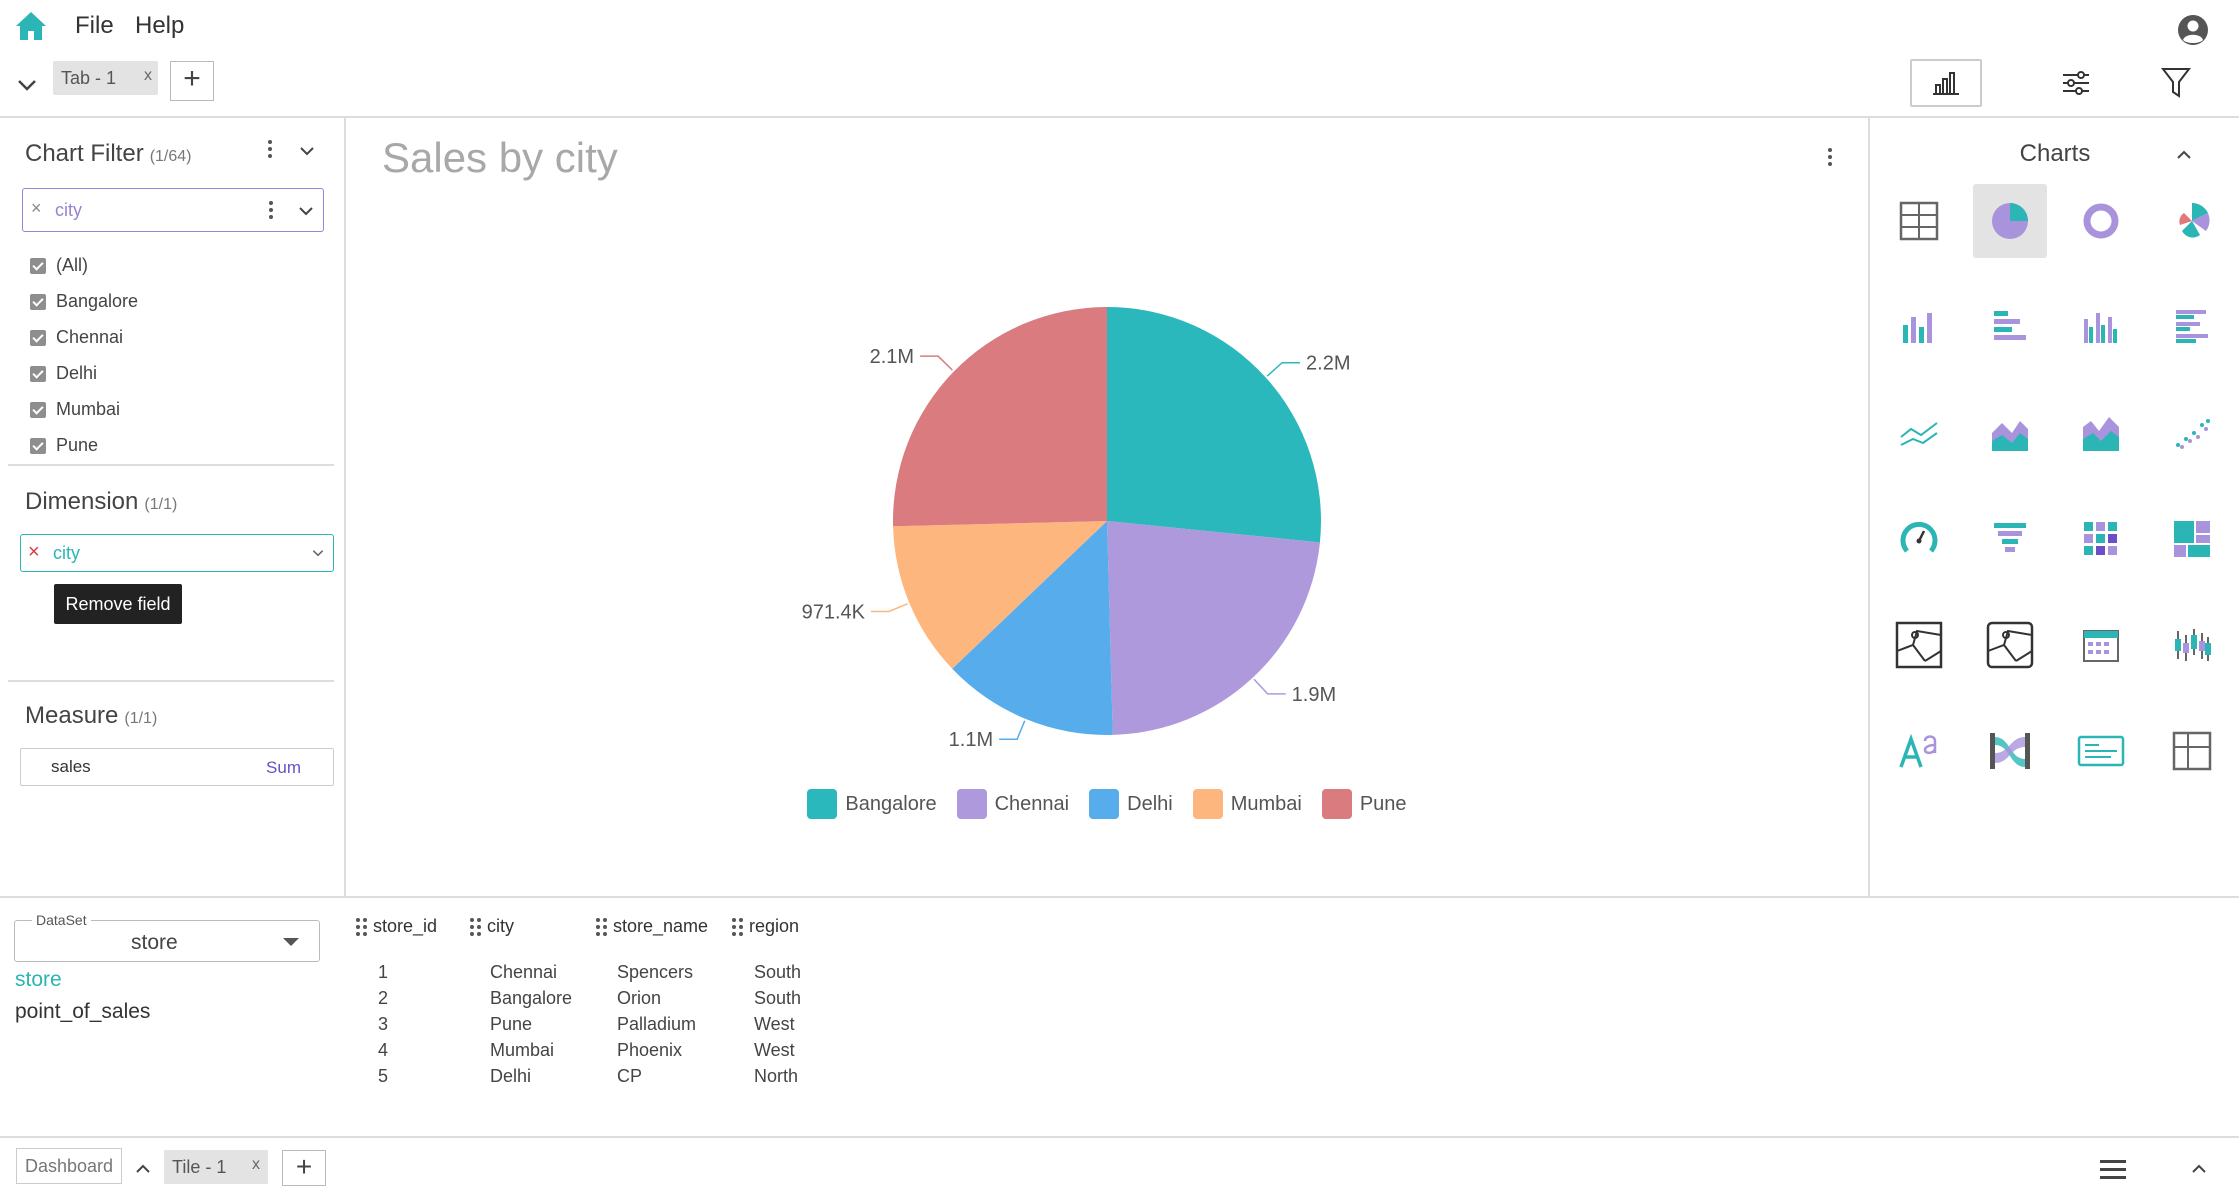 The image size is (2239, 1196). Describe the element at coordinates (1000, 595) in the screenshot. I see `pie-slice-mumbai` at that location.